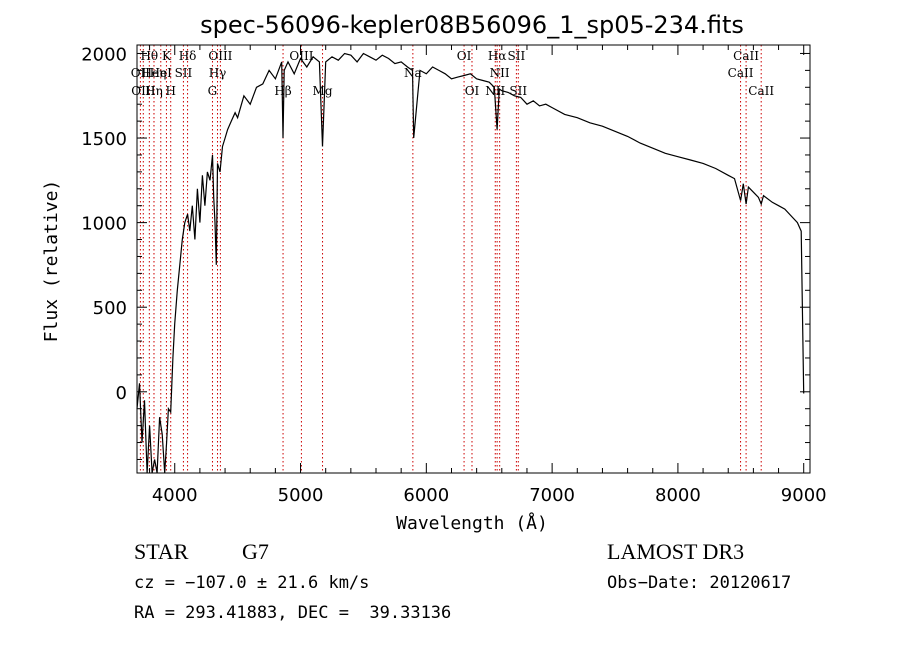  I want to click on x-tick-label: 5000, so click(301, 495).